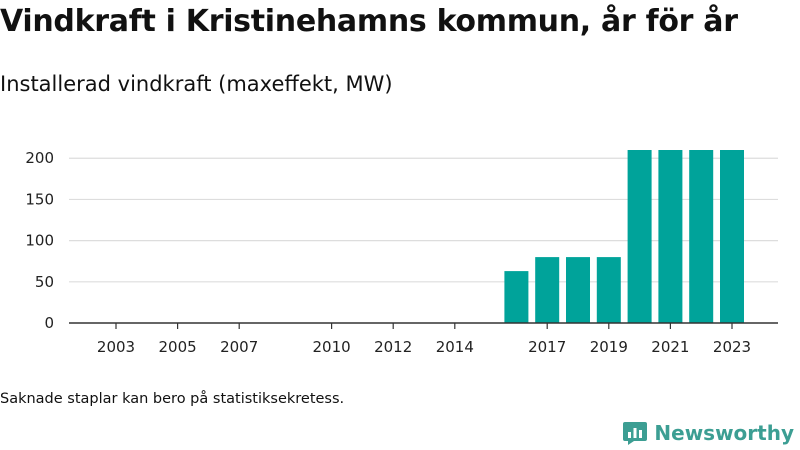 The image size is (800, 450). What do you see at coordinates (39, 158) in the screenshot?
I see `y-tick-label: 200` at bounding box center [39, 158].